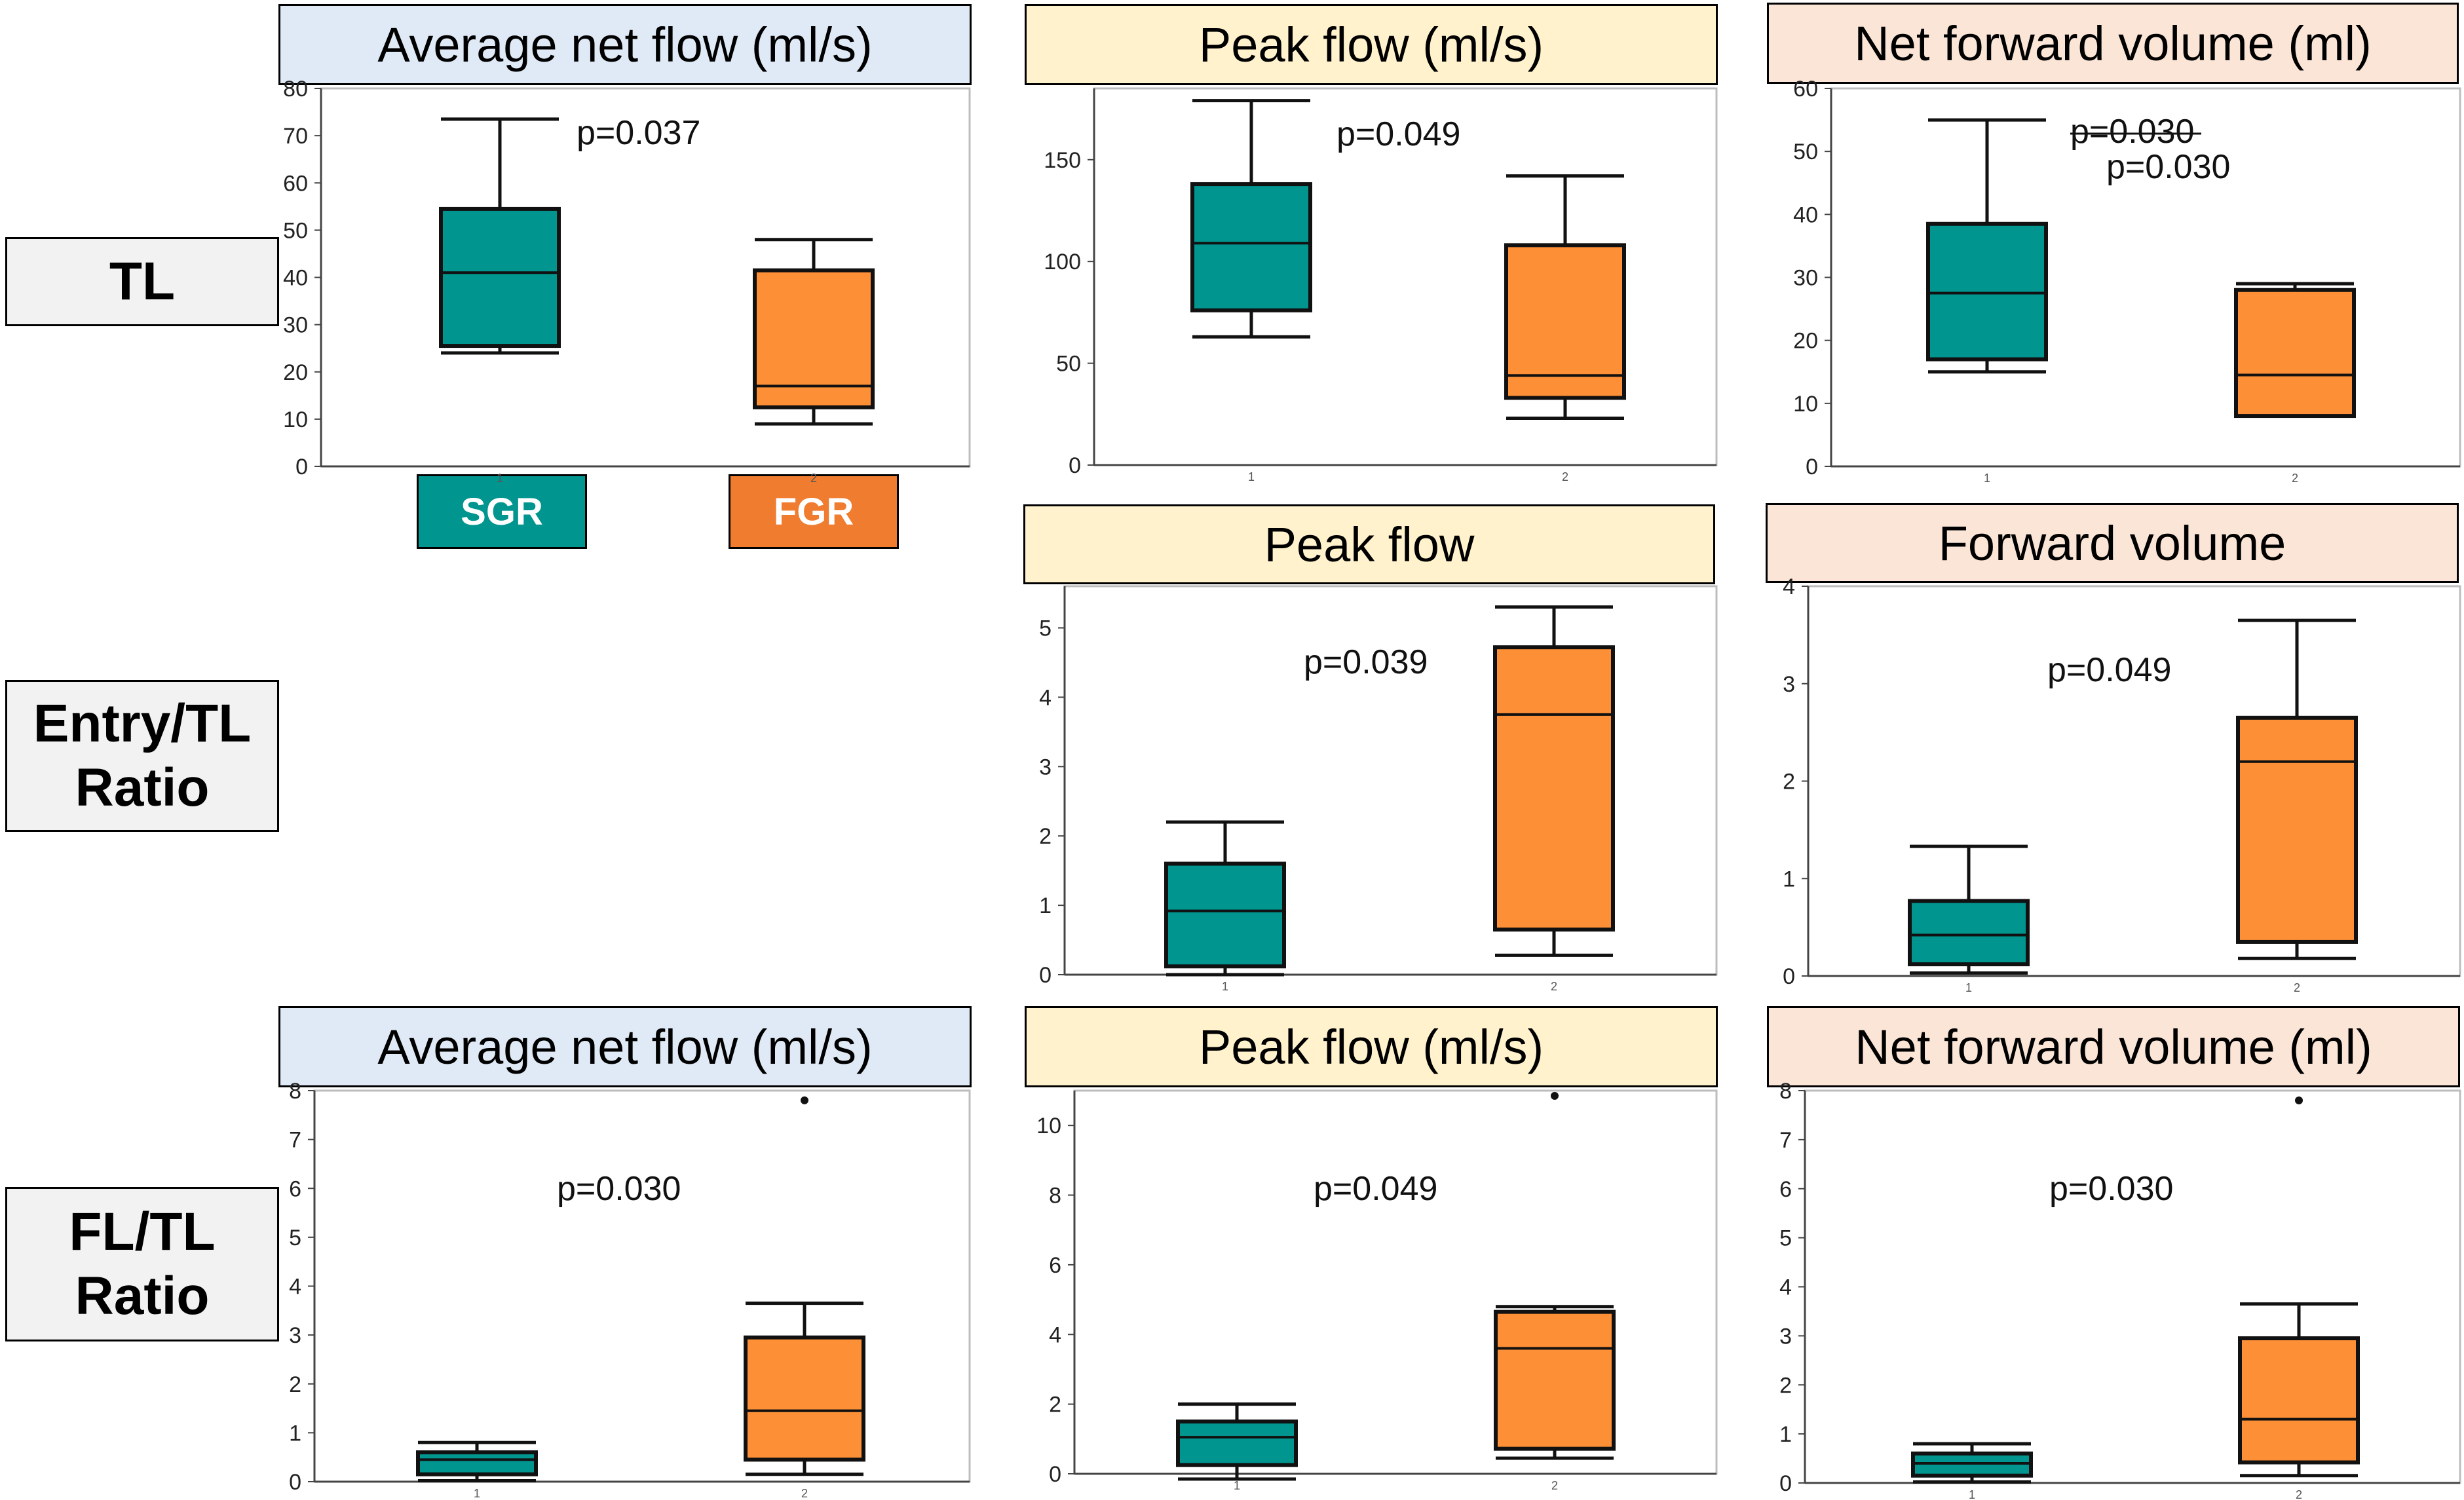 This screenshot has width=2464, height=1500. What do you see at coordinates (1968, 987) in the screenshot?
I see `entry_vol-xtick-label: 1` at bounding box center [1968, 987].